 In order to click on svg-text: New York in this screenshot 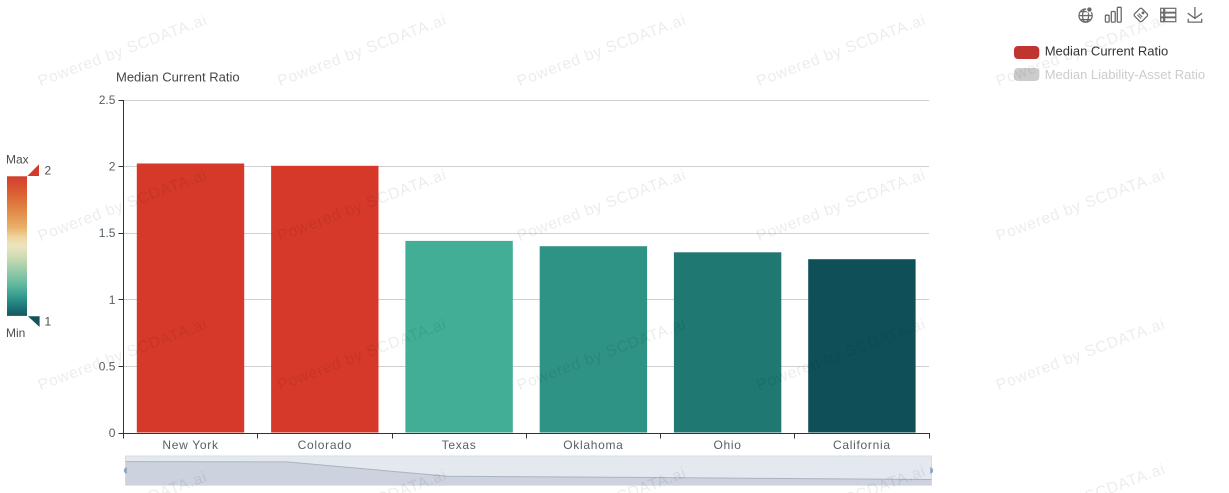, I will do `click(190, 445)`.